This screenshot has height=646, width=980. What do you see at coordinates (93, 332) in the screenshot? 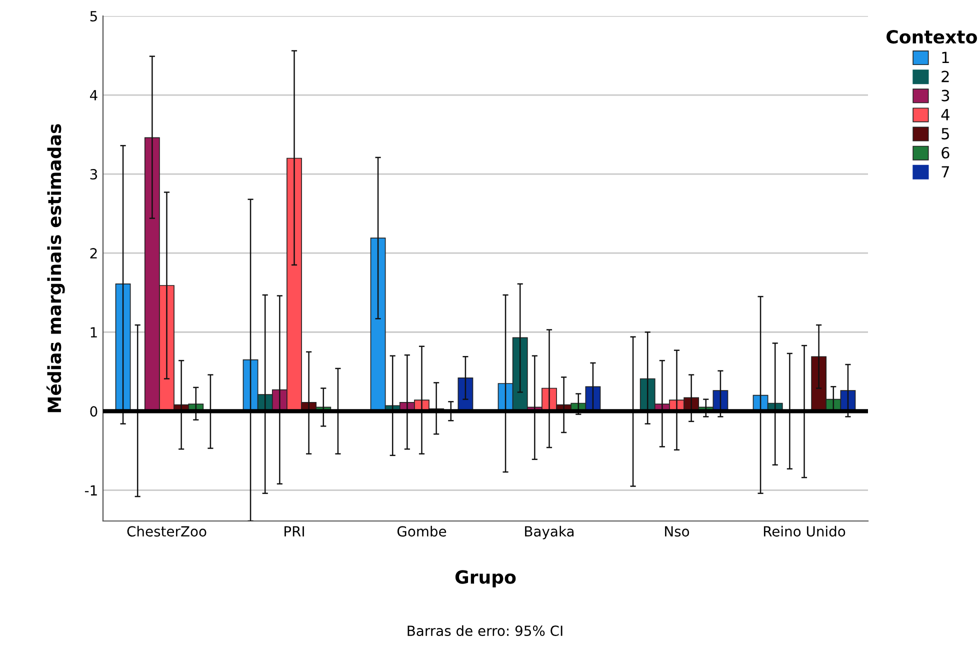
I see `y-tick-label: 1` at bounding box center [93, 332].